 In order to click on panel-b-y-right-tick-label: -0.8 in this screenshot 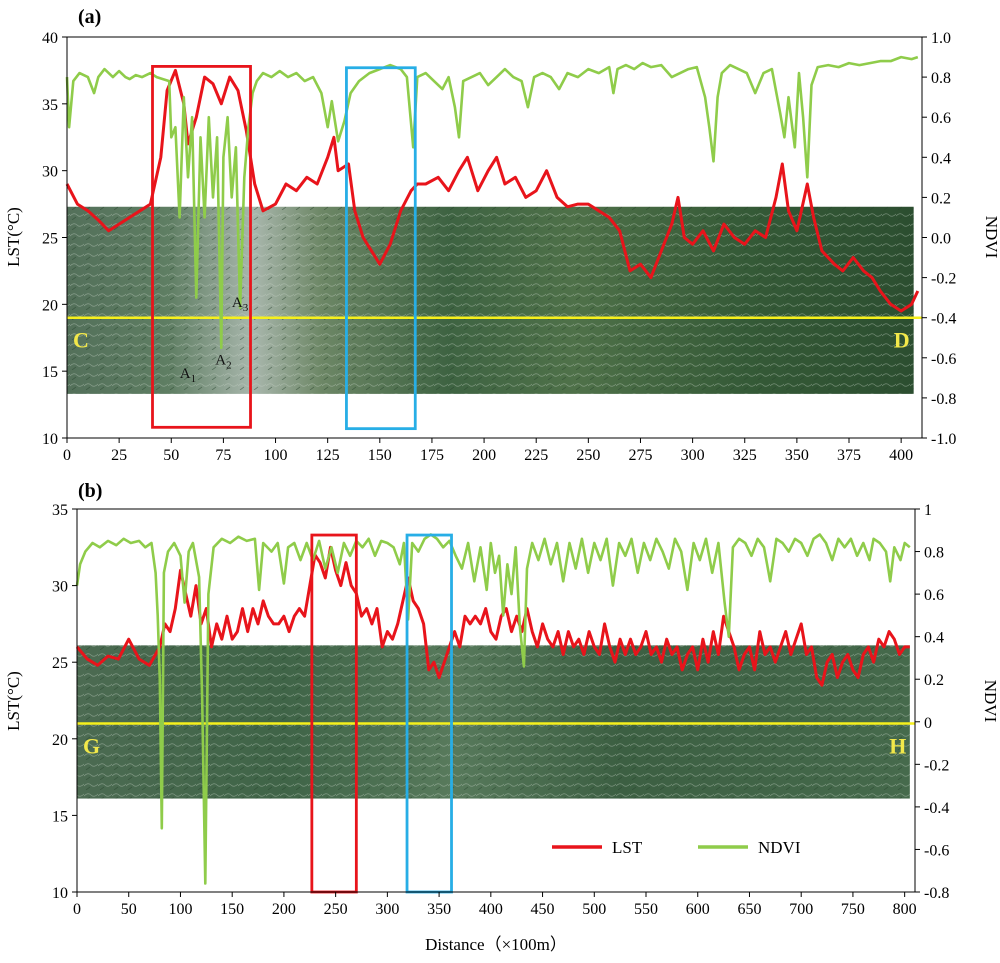, I will do `click(936, 893)`.